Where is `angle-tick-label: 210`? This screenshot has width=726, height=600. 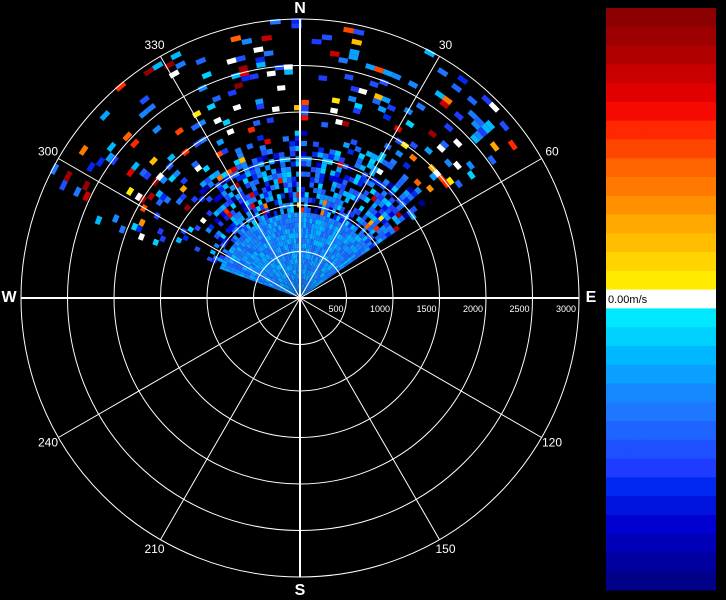 angle-tick-label: 210 is located at coordinates (154, 549).